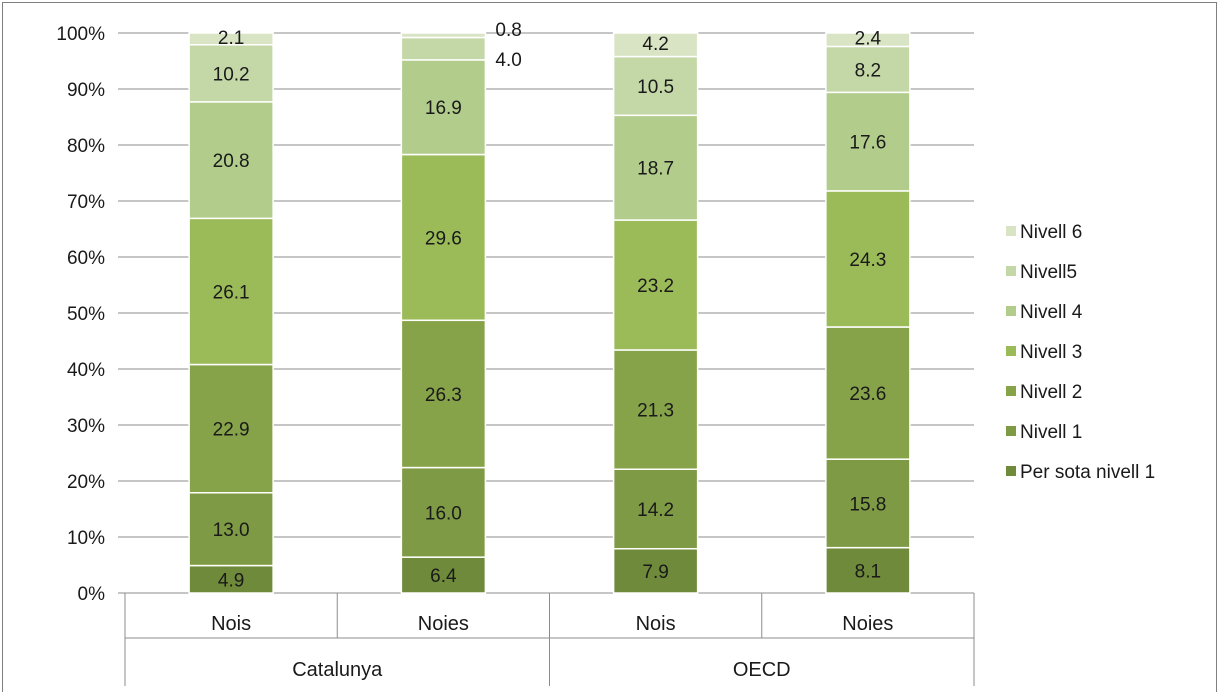 The height and width of the screenshot is (692, 1221). What do you see at coordinates (86, 258) in the screenshot?
I see `y-tick-label: 60%` at bounding box center [86, 258].